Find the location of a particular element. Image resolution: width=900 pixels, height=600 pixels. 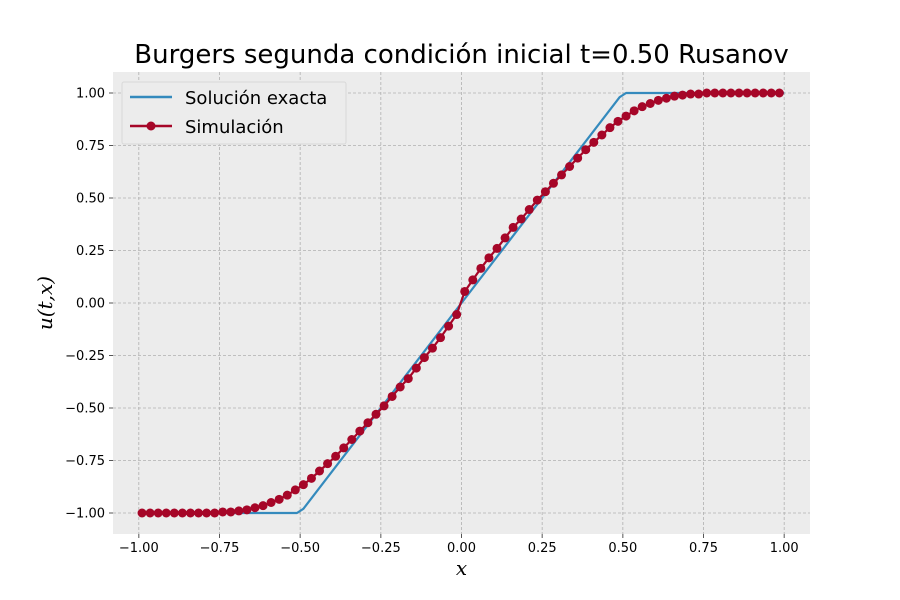

y-tick-label: −0.75 is located at coordinates (85, 461).